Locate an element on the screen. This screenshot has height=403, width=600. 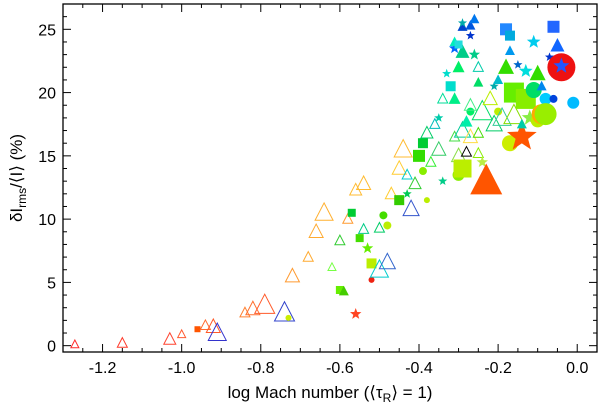
x-axis-label: log Mach number (⟨τR⟩ = 1) is located at coordinates (330, 393).